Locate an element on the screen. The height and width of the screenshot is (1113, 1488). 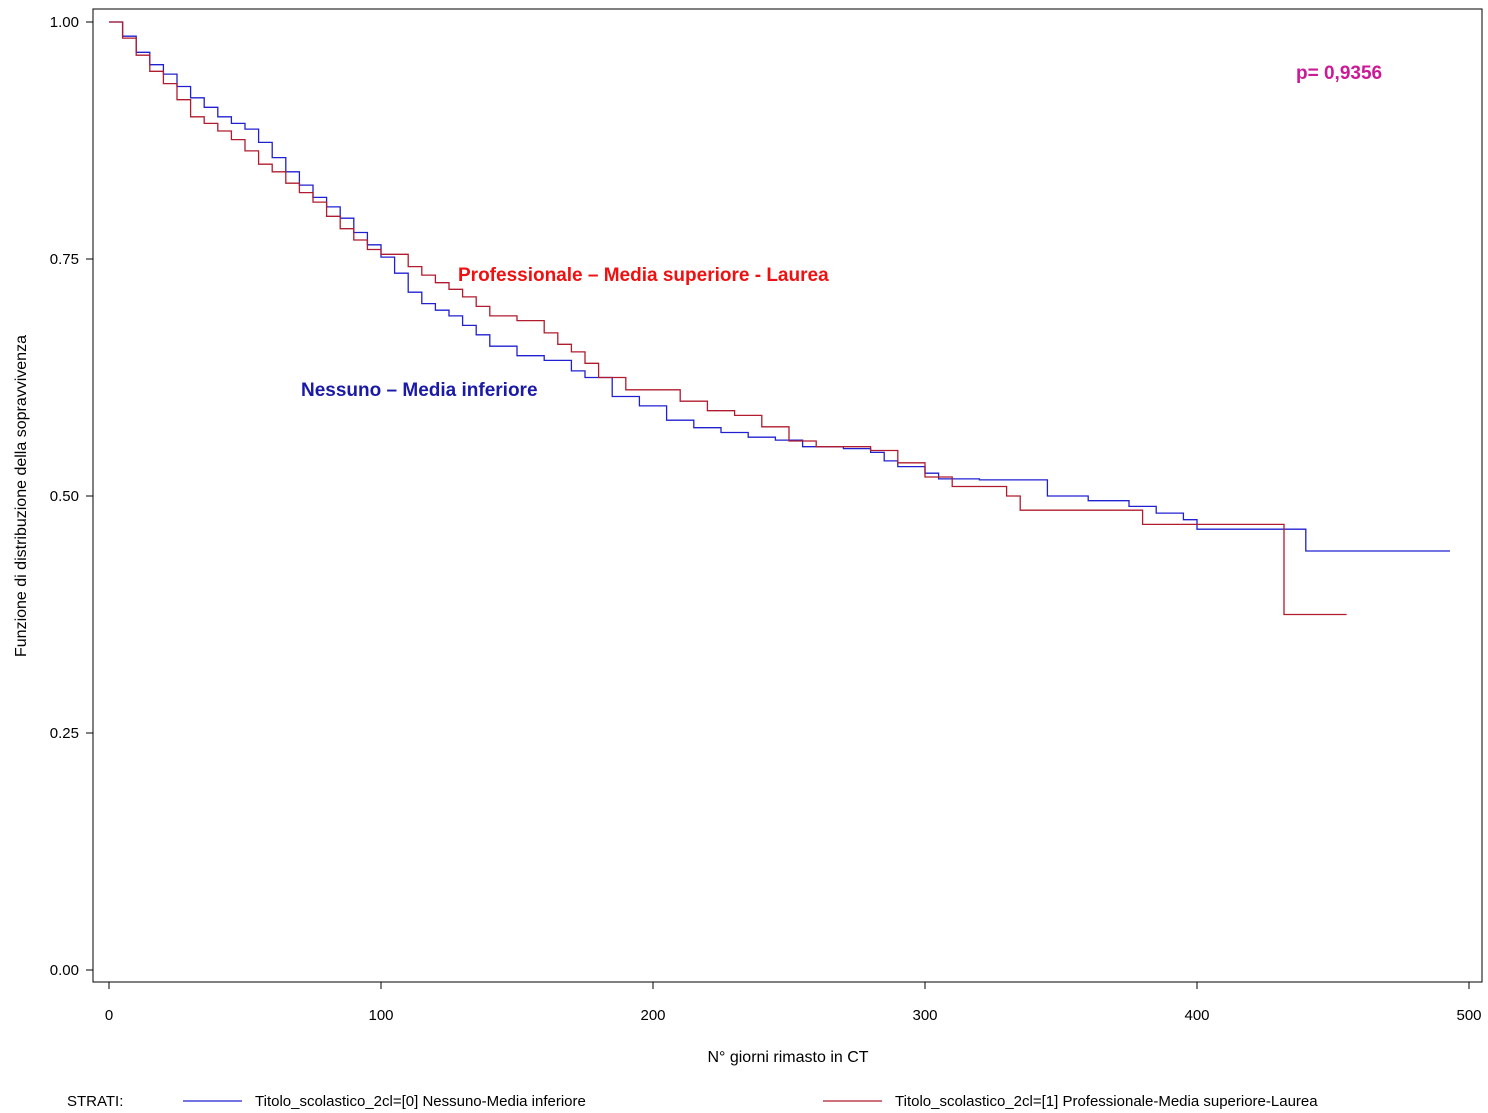
x-axis-title: N° giorni rimasto in CT is located at coordinates (787, 1057).